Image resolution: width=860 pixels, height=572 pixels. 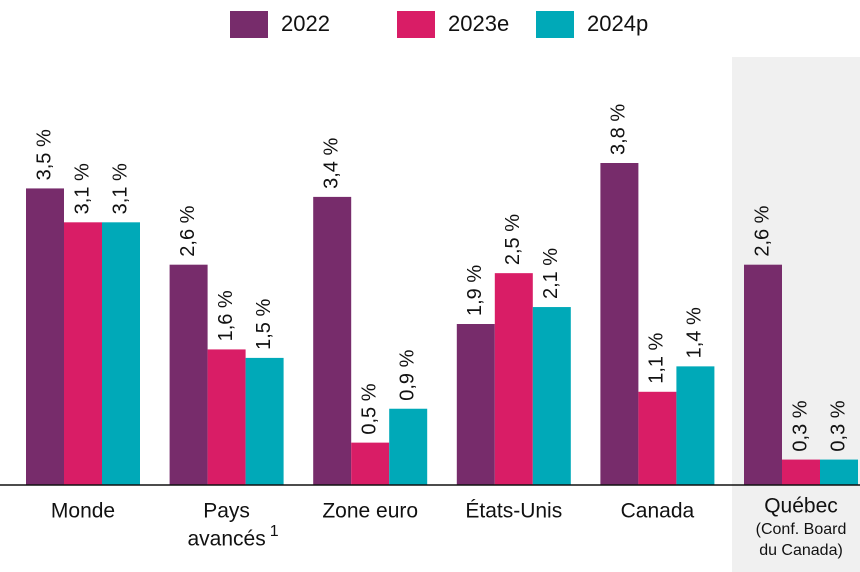 I want to click on value-label: 1,1 %, so click(x=657, y=357).